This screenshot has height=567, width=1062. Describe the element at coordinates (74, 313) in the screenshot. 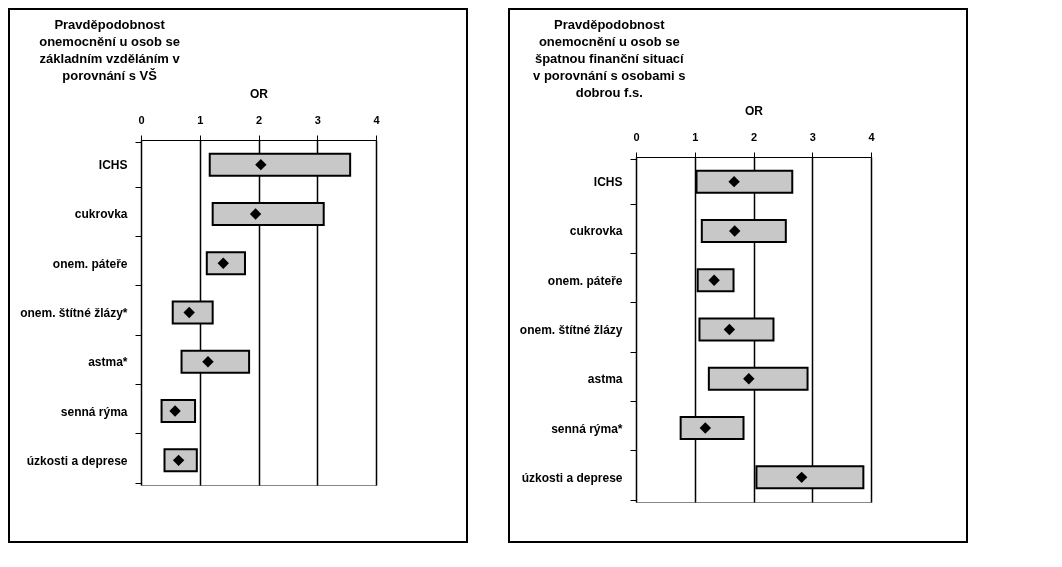

I see `y-tick-label: onem. štítné žlázy*` at that location.